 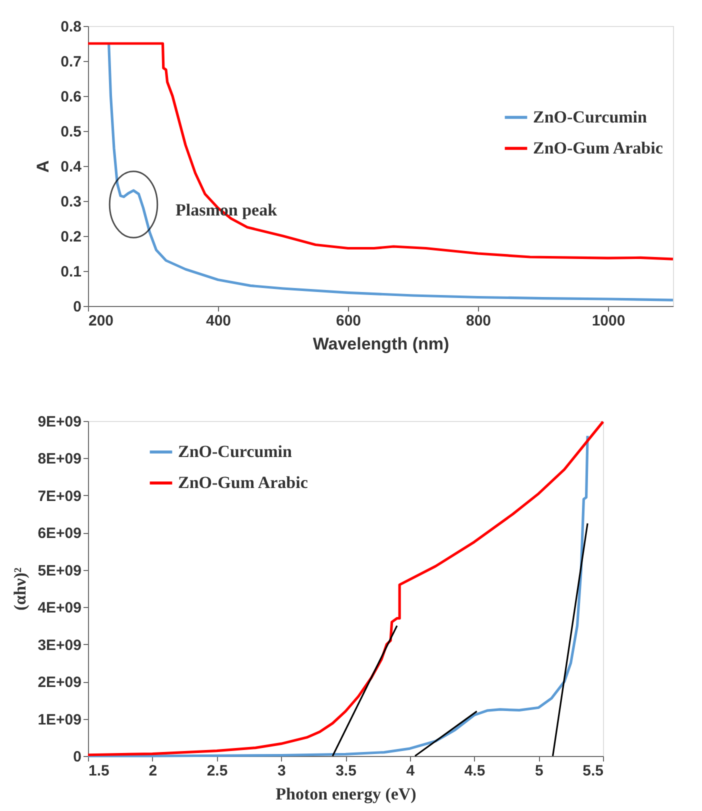 What do you see at coordinates (60, 533) in the screenshot?
I see `y-tick-label: 6E+09` at bounding box center [60, 533].